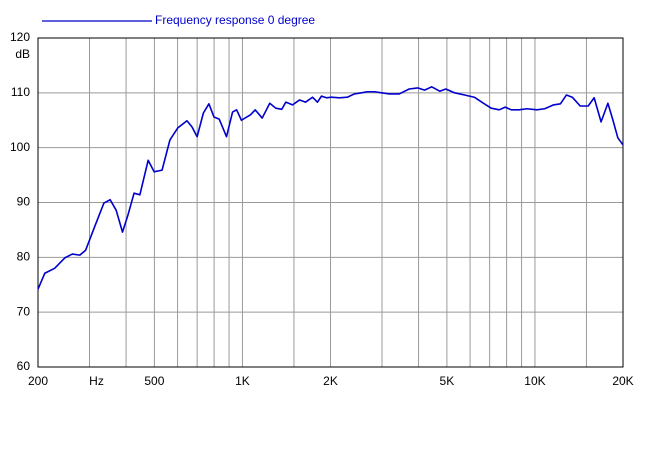  Describe the element at coordinates (235, 20) in the screenshot. I see `legend-label: Frequency response 0 degree` at that location.